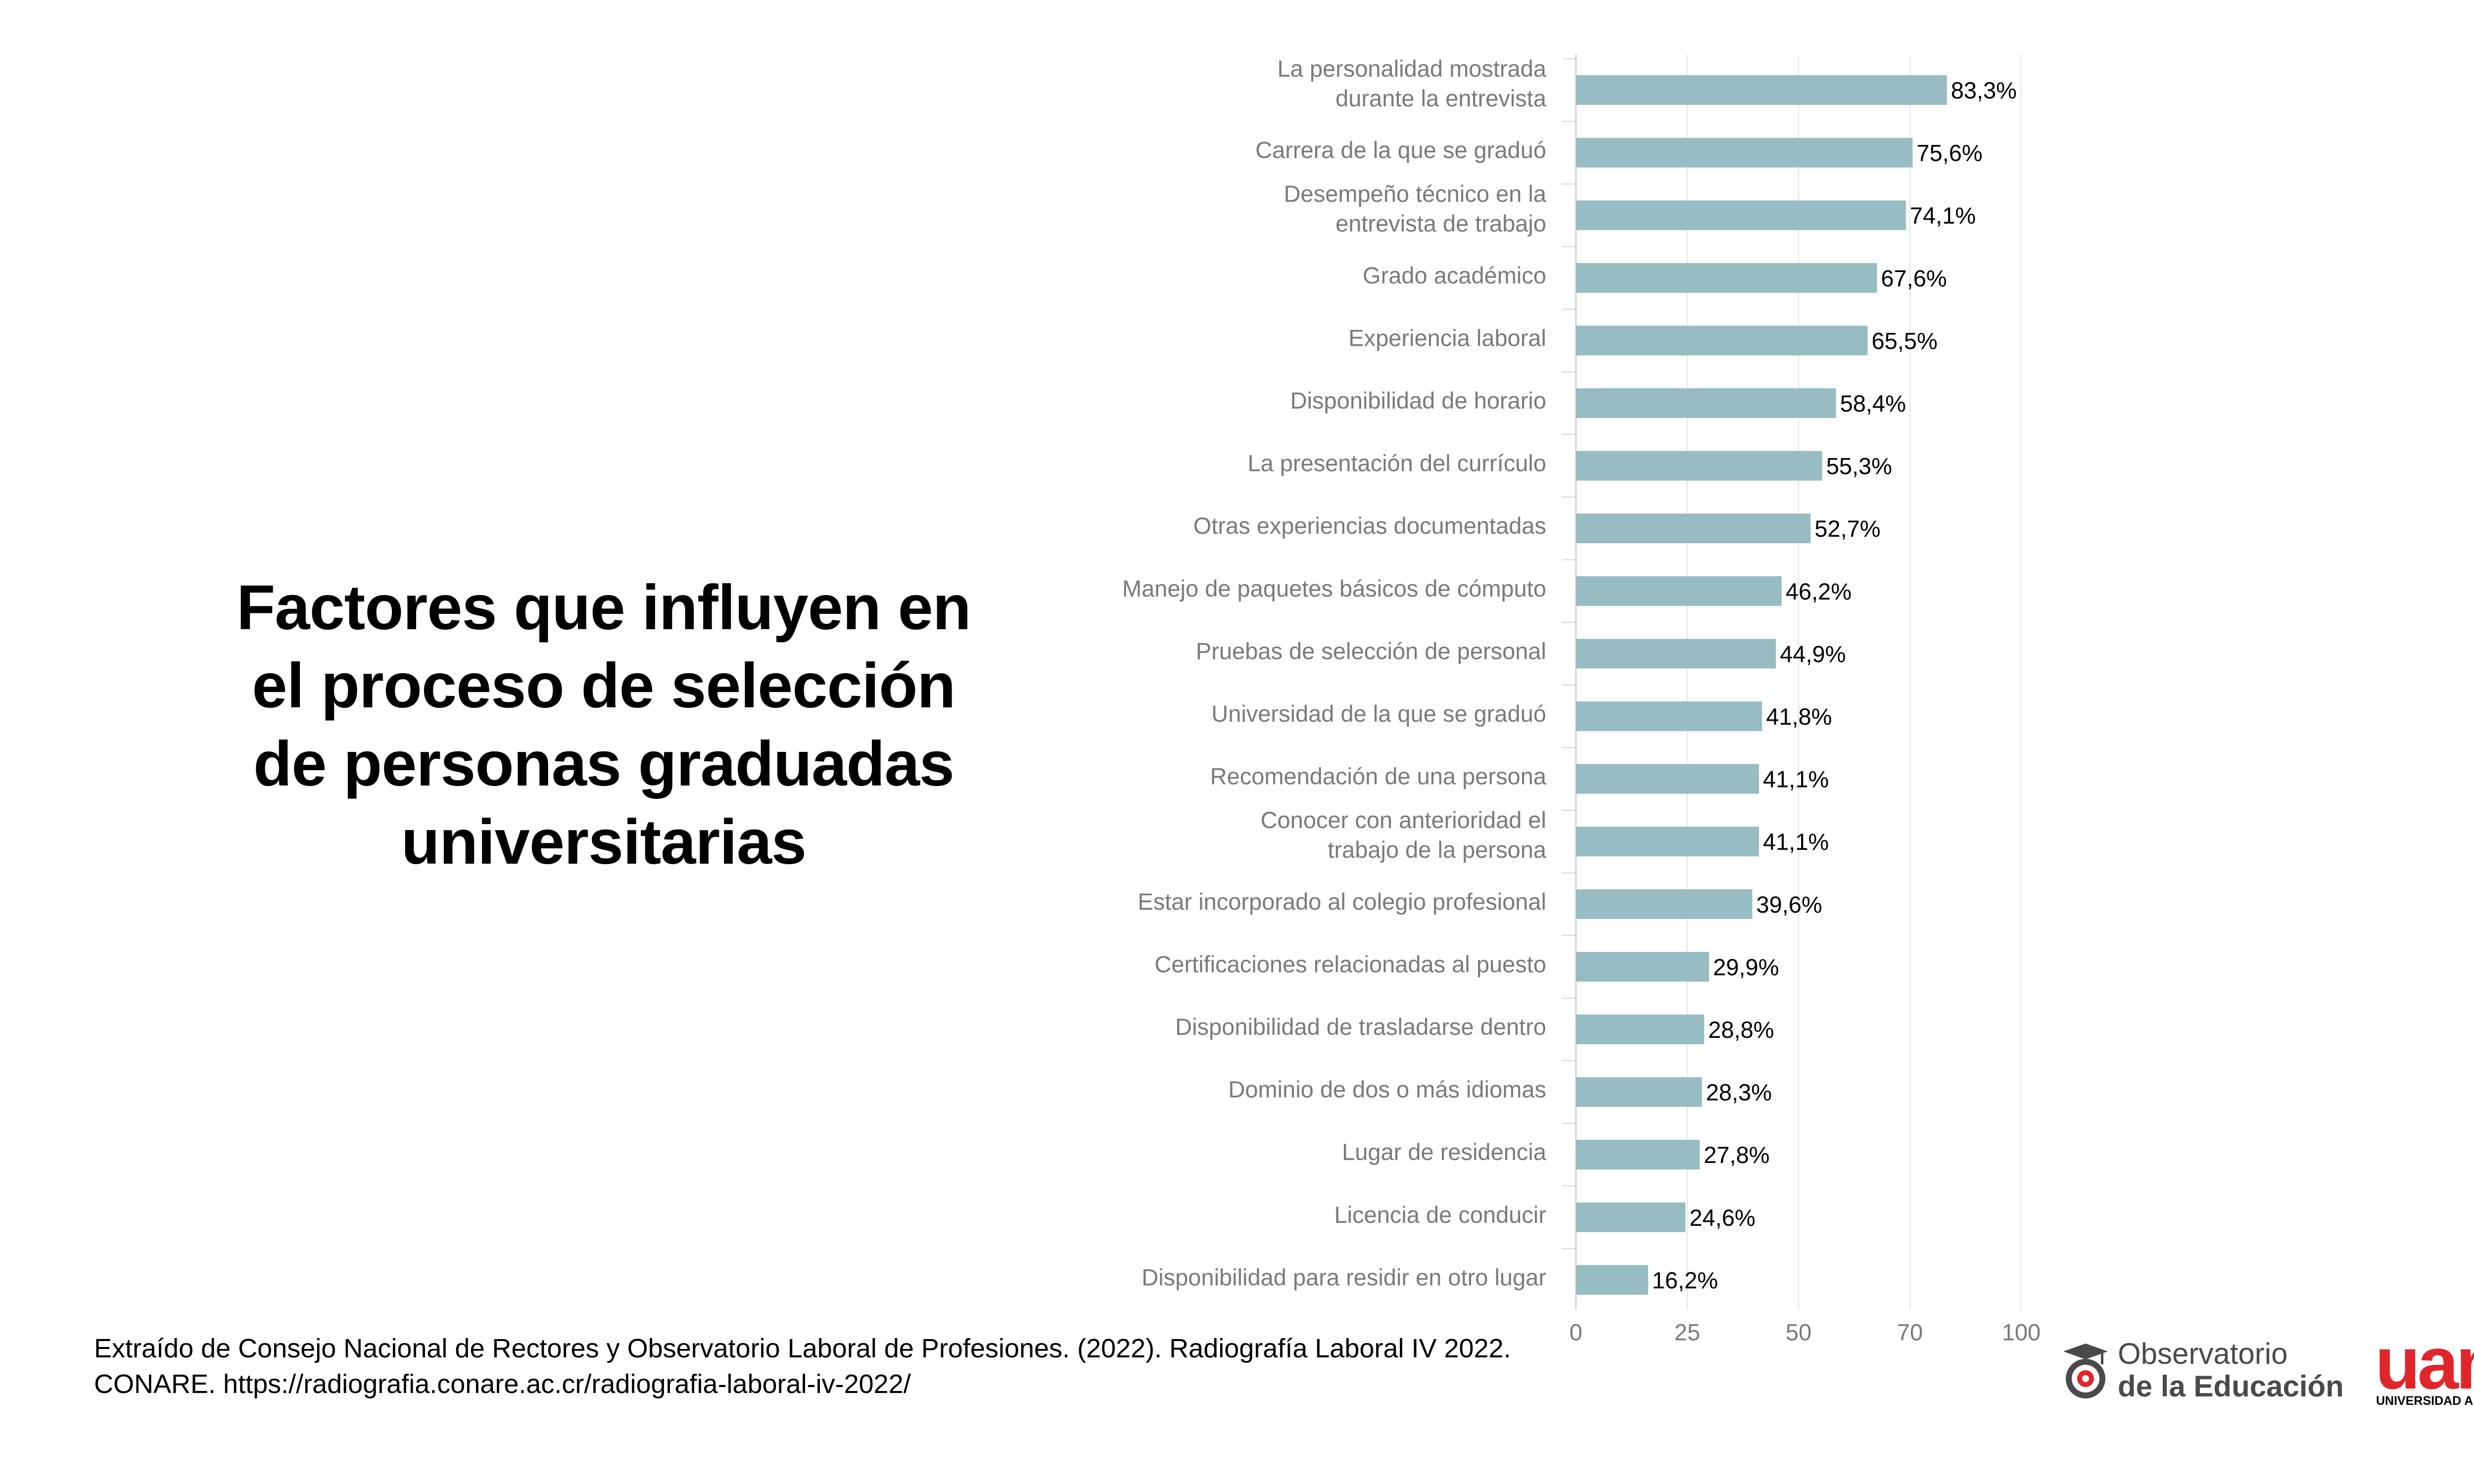 Image resolution: width=2474 pixels, height=1484 pixels. I want to click on data-label: 29,9%, so click(1746, 967).